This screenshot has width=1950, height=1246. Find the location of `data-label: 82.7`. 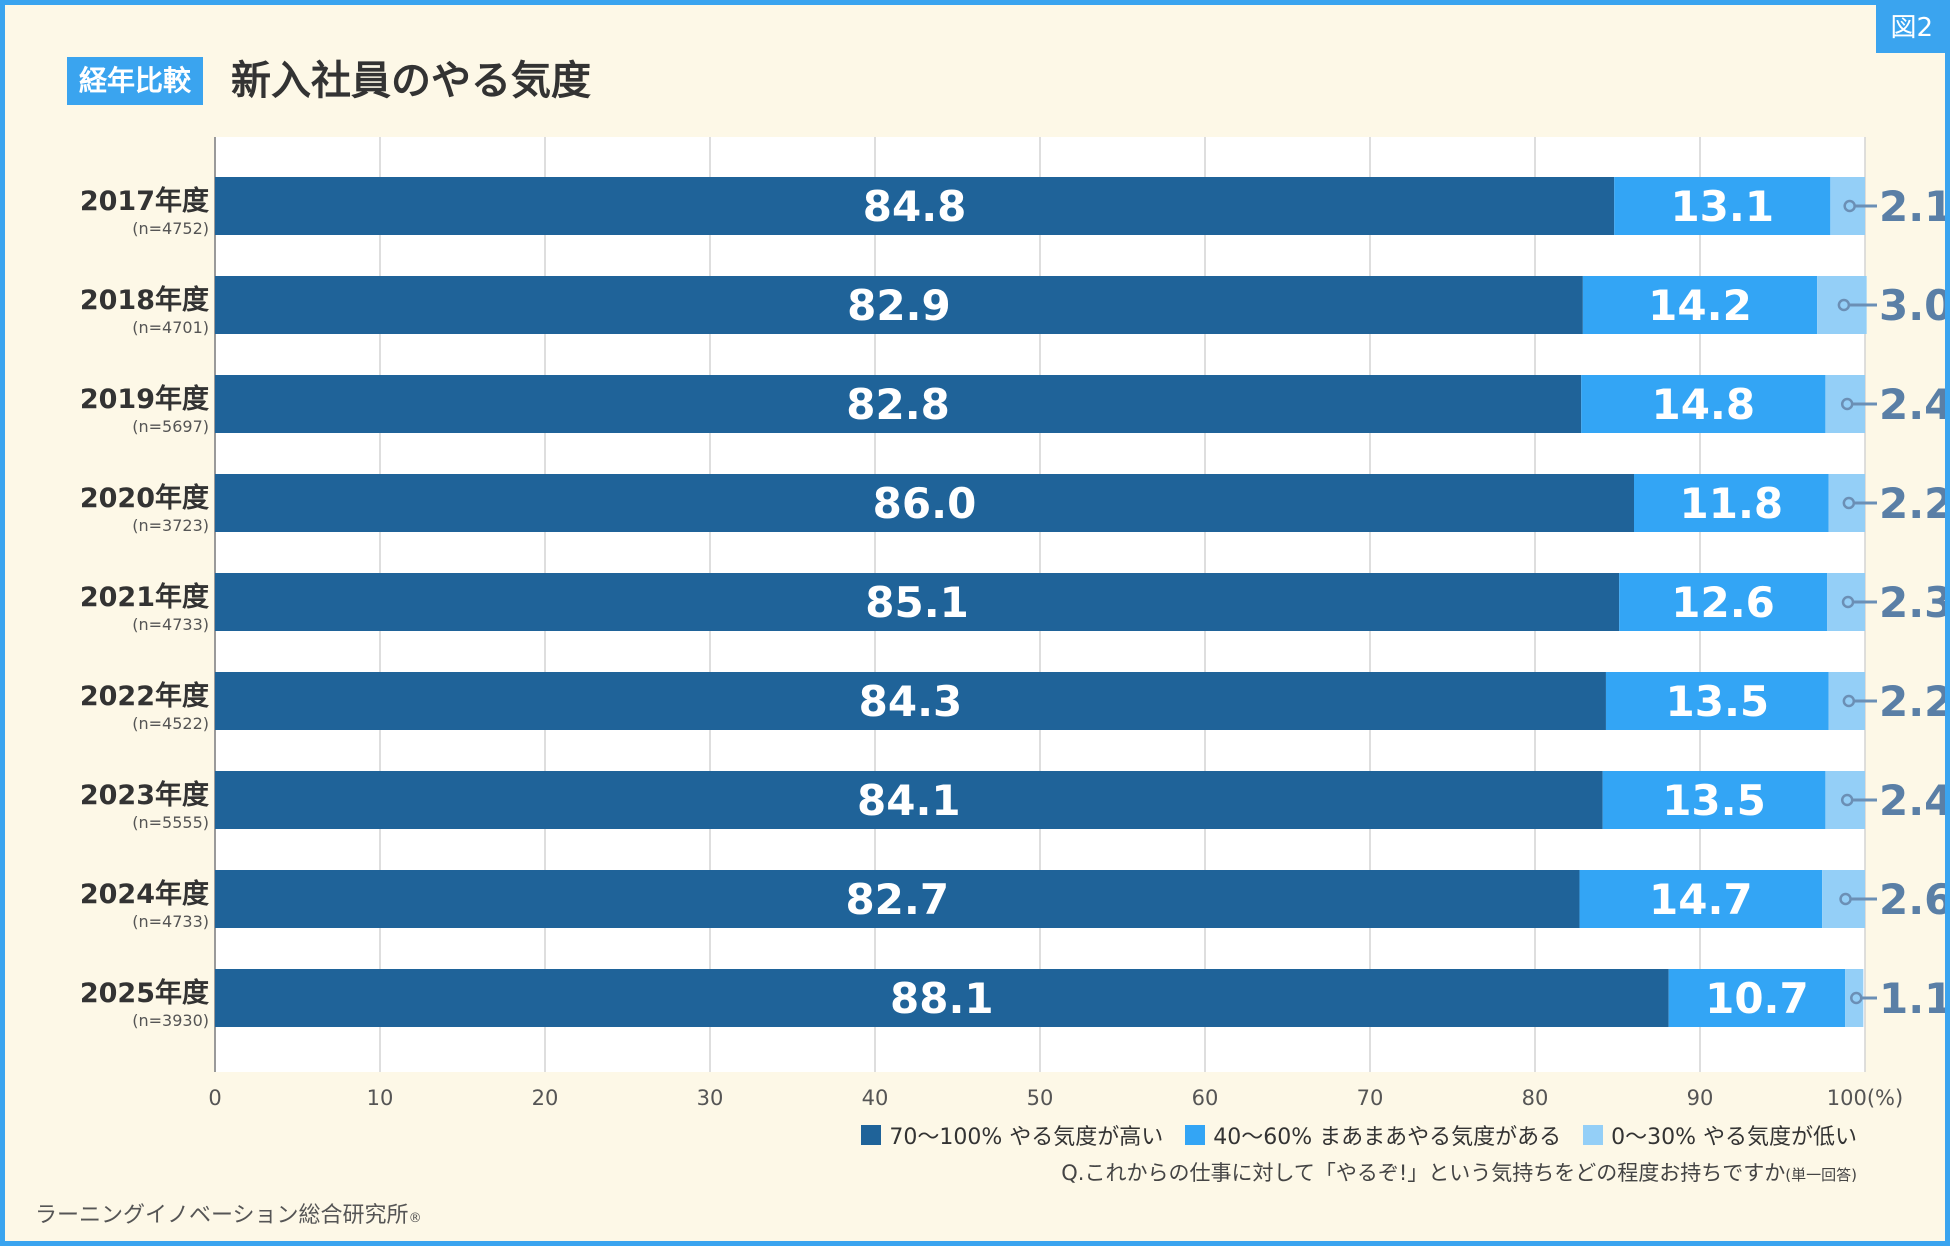

data-label: 82.7 is located at coordinates (897, 899).